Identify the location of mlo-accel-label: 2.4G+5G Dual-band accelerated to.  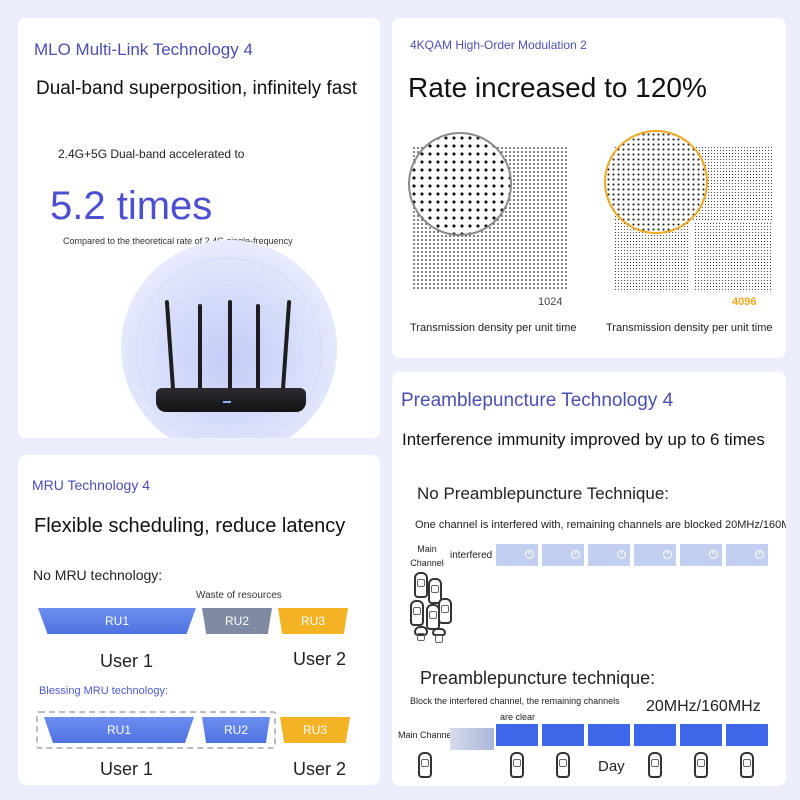
(151, 154).